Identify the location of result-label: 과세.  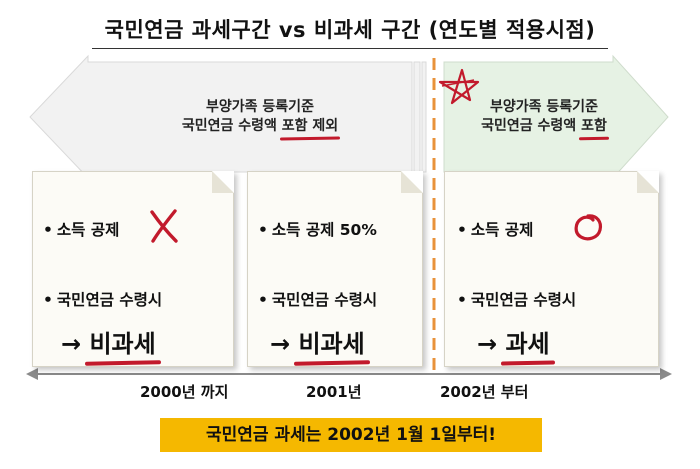
(527, 344).